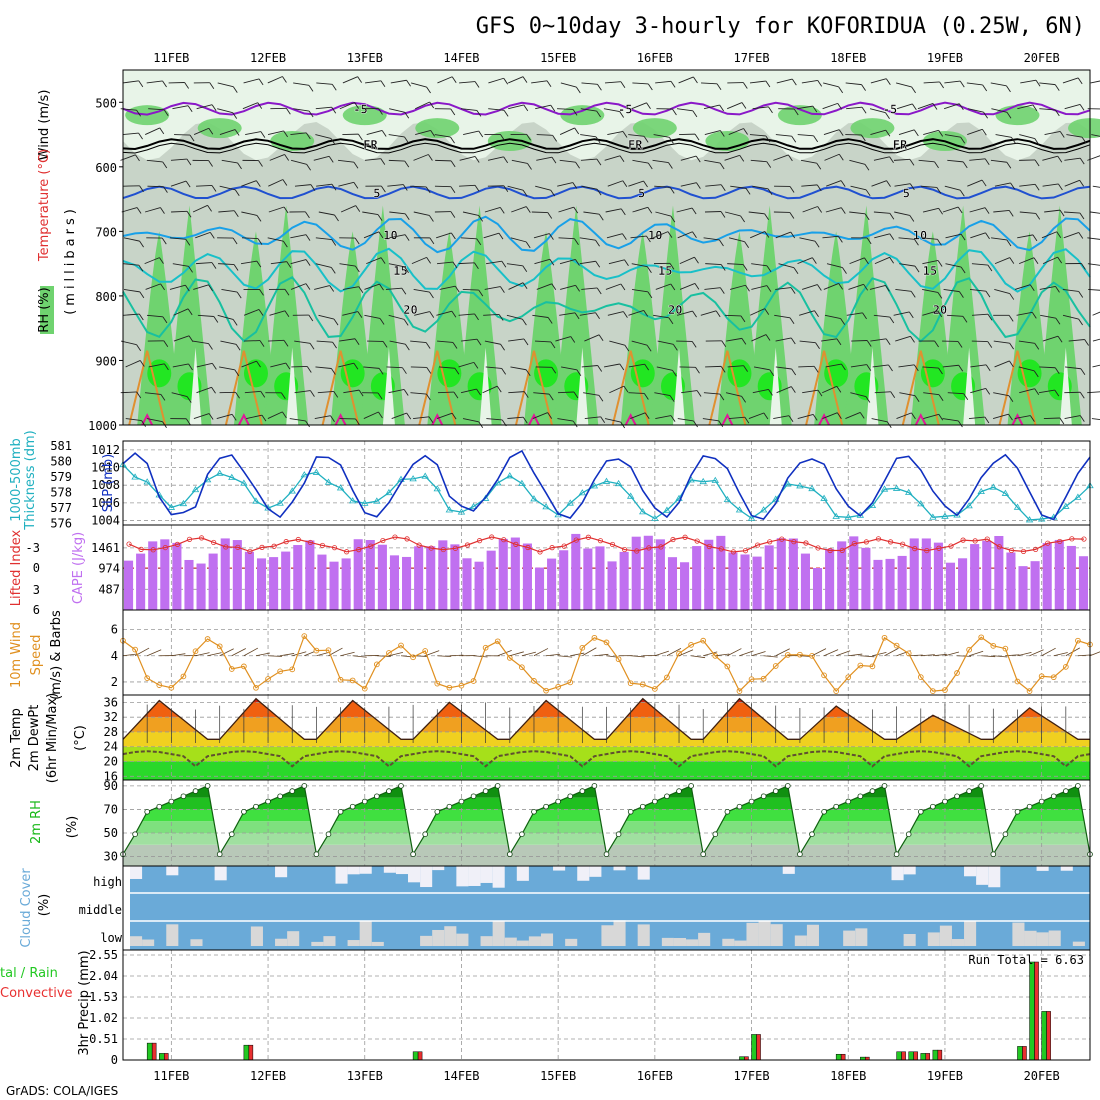 The width and height of the screenshot is (1100, 1100). Describe the element at coordinates (26, 908) in the screenshot. I see `cloud-label: Cloud Cover` at that location.